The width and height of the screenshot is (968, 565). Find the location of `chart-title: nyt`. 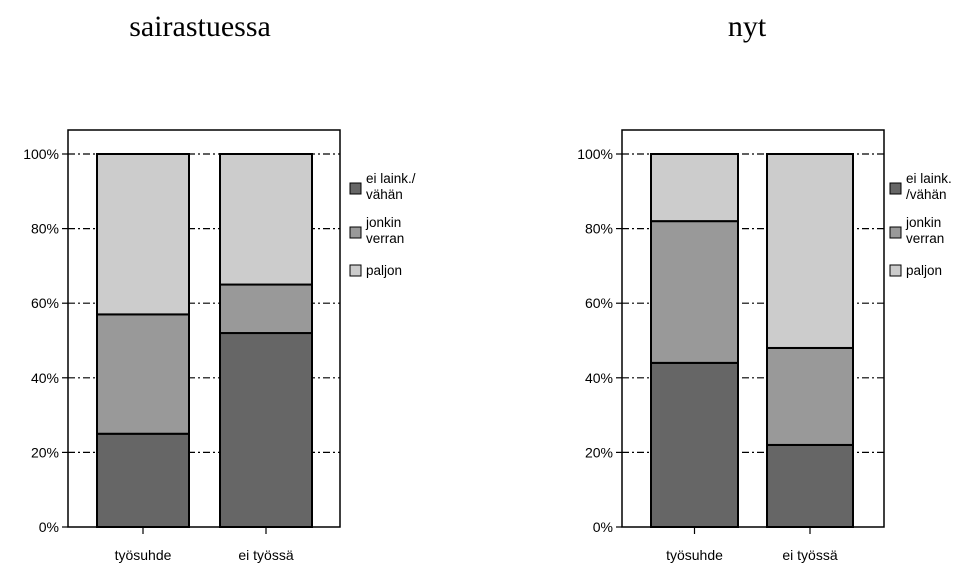

chart-title: nyt is located at coordinates (747, 26).